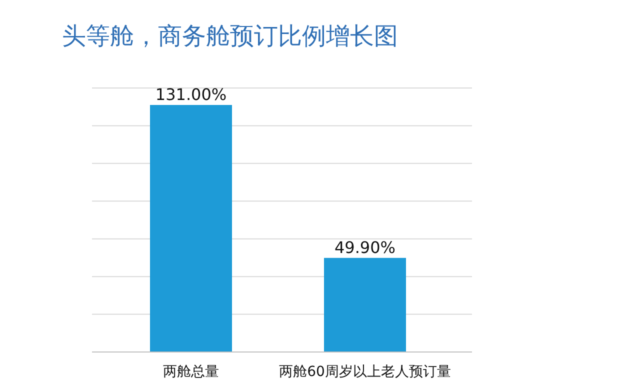 The width and height of the screenshot is (640, 392). What do you see at coordinates (191, 94) in the screenshot?
I see `data-label: 131.00%` at bounding box center [191, 94].